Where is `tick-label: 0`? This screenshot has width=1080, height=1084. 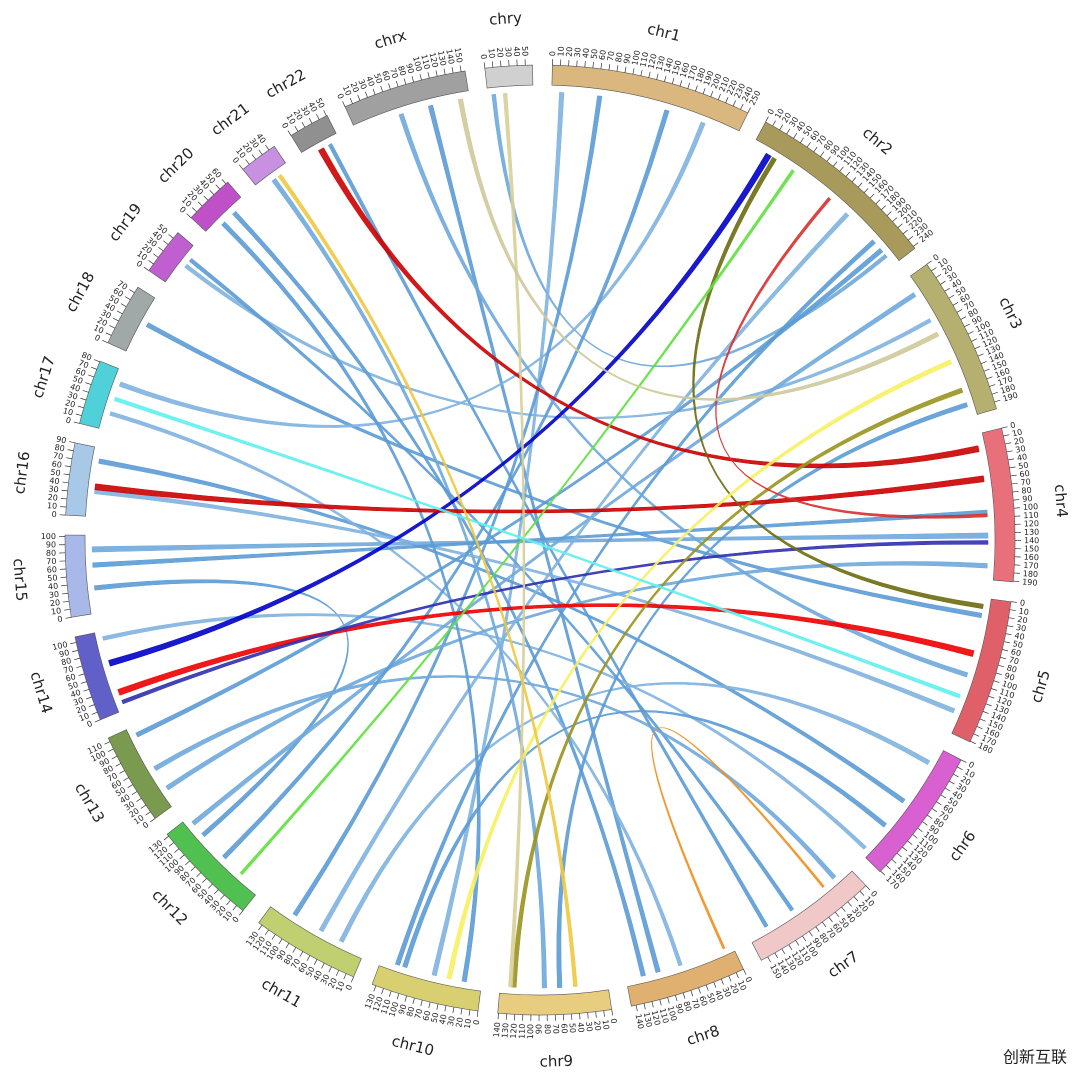 tick-label: 0 is located at coordinates (60, 619).